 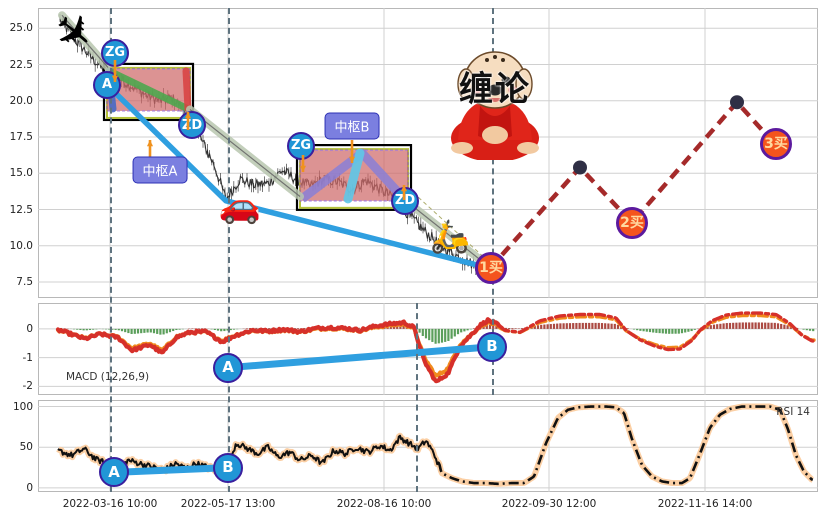 I want to click on price-y-tick: 17.5, so click(x=21, y=137).